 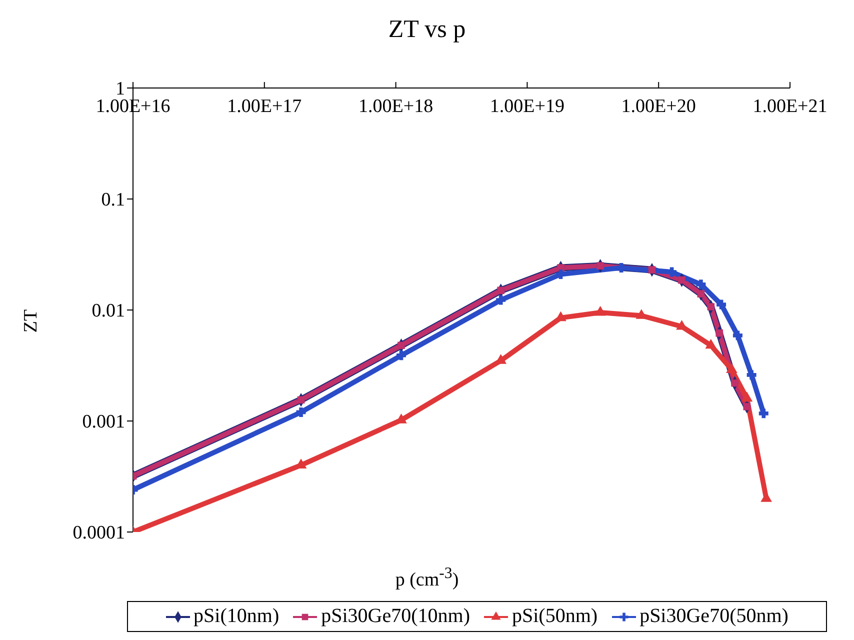 What do you see at coordinates (714, 616) in the screenshot?
I see `legend-label: pSi30Ge70(50nm)` at bounding box center [714, 616].